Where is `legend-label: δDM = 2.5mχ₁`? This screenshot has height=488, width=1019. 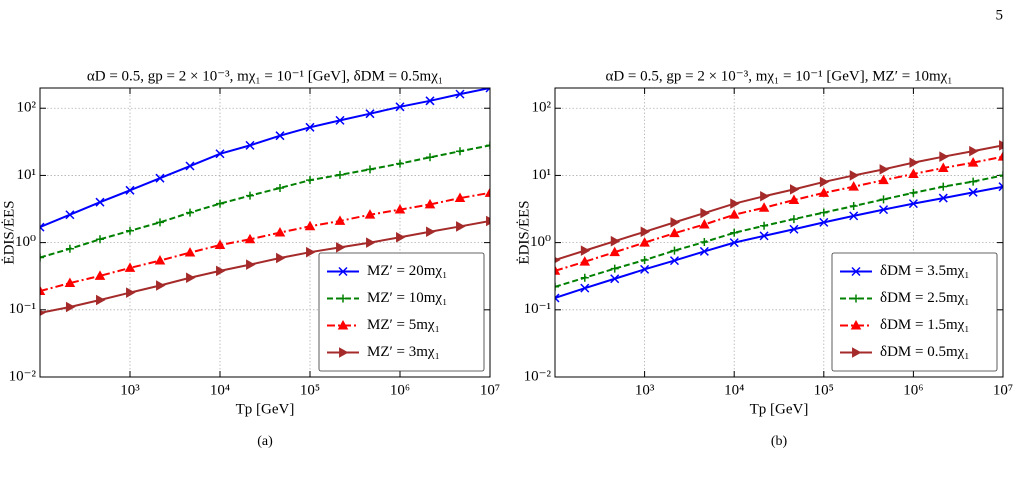
legend-label: δDM = 2.5mχ₁ is located at coordinates (925, 298).